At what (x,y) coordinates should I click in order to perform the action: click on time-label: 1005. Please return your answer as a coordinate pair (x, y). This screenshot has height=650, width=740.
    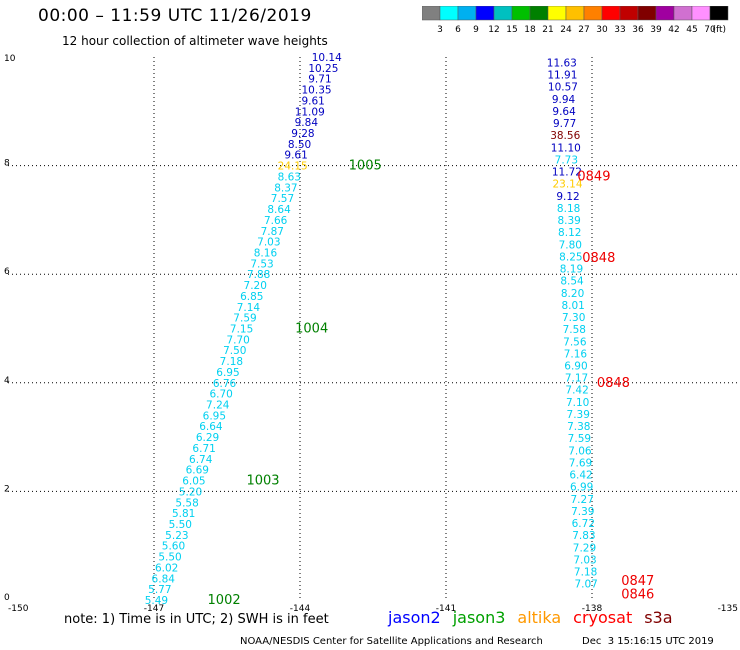
    Looking at the image, I should click on (365, 166).